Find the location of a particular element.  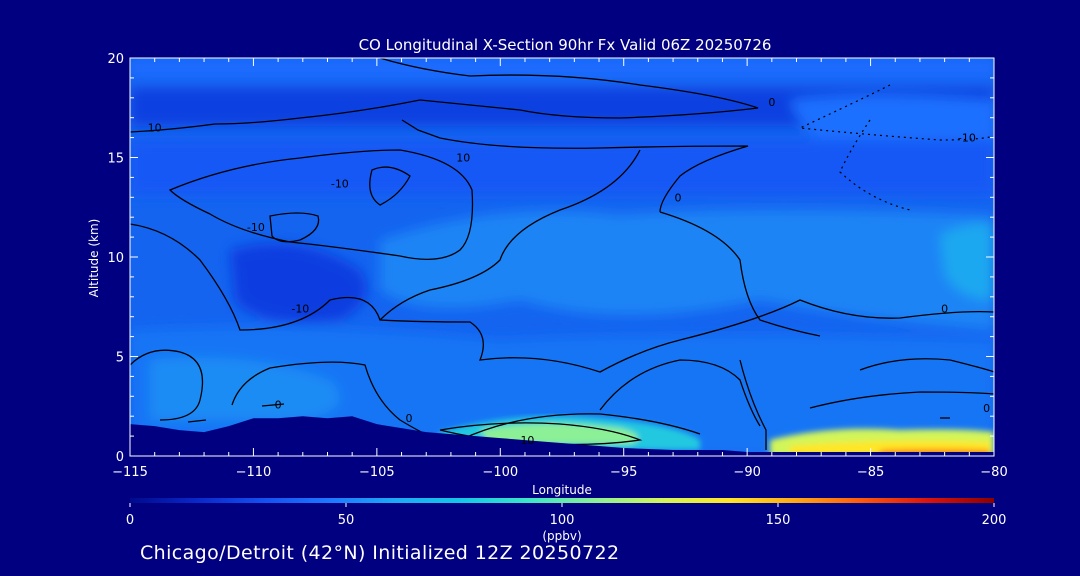

co-band-mid-upper is located at coordinates (562, 167).